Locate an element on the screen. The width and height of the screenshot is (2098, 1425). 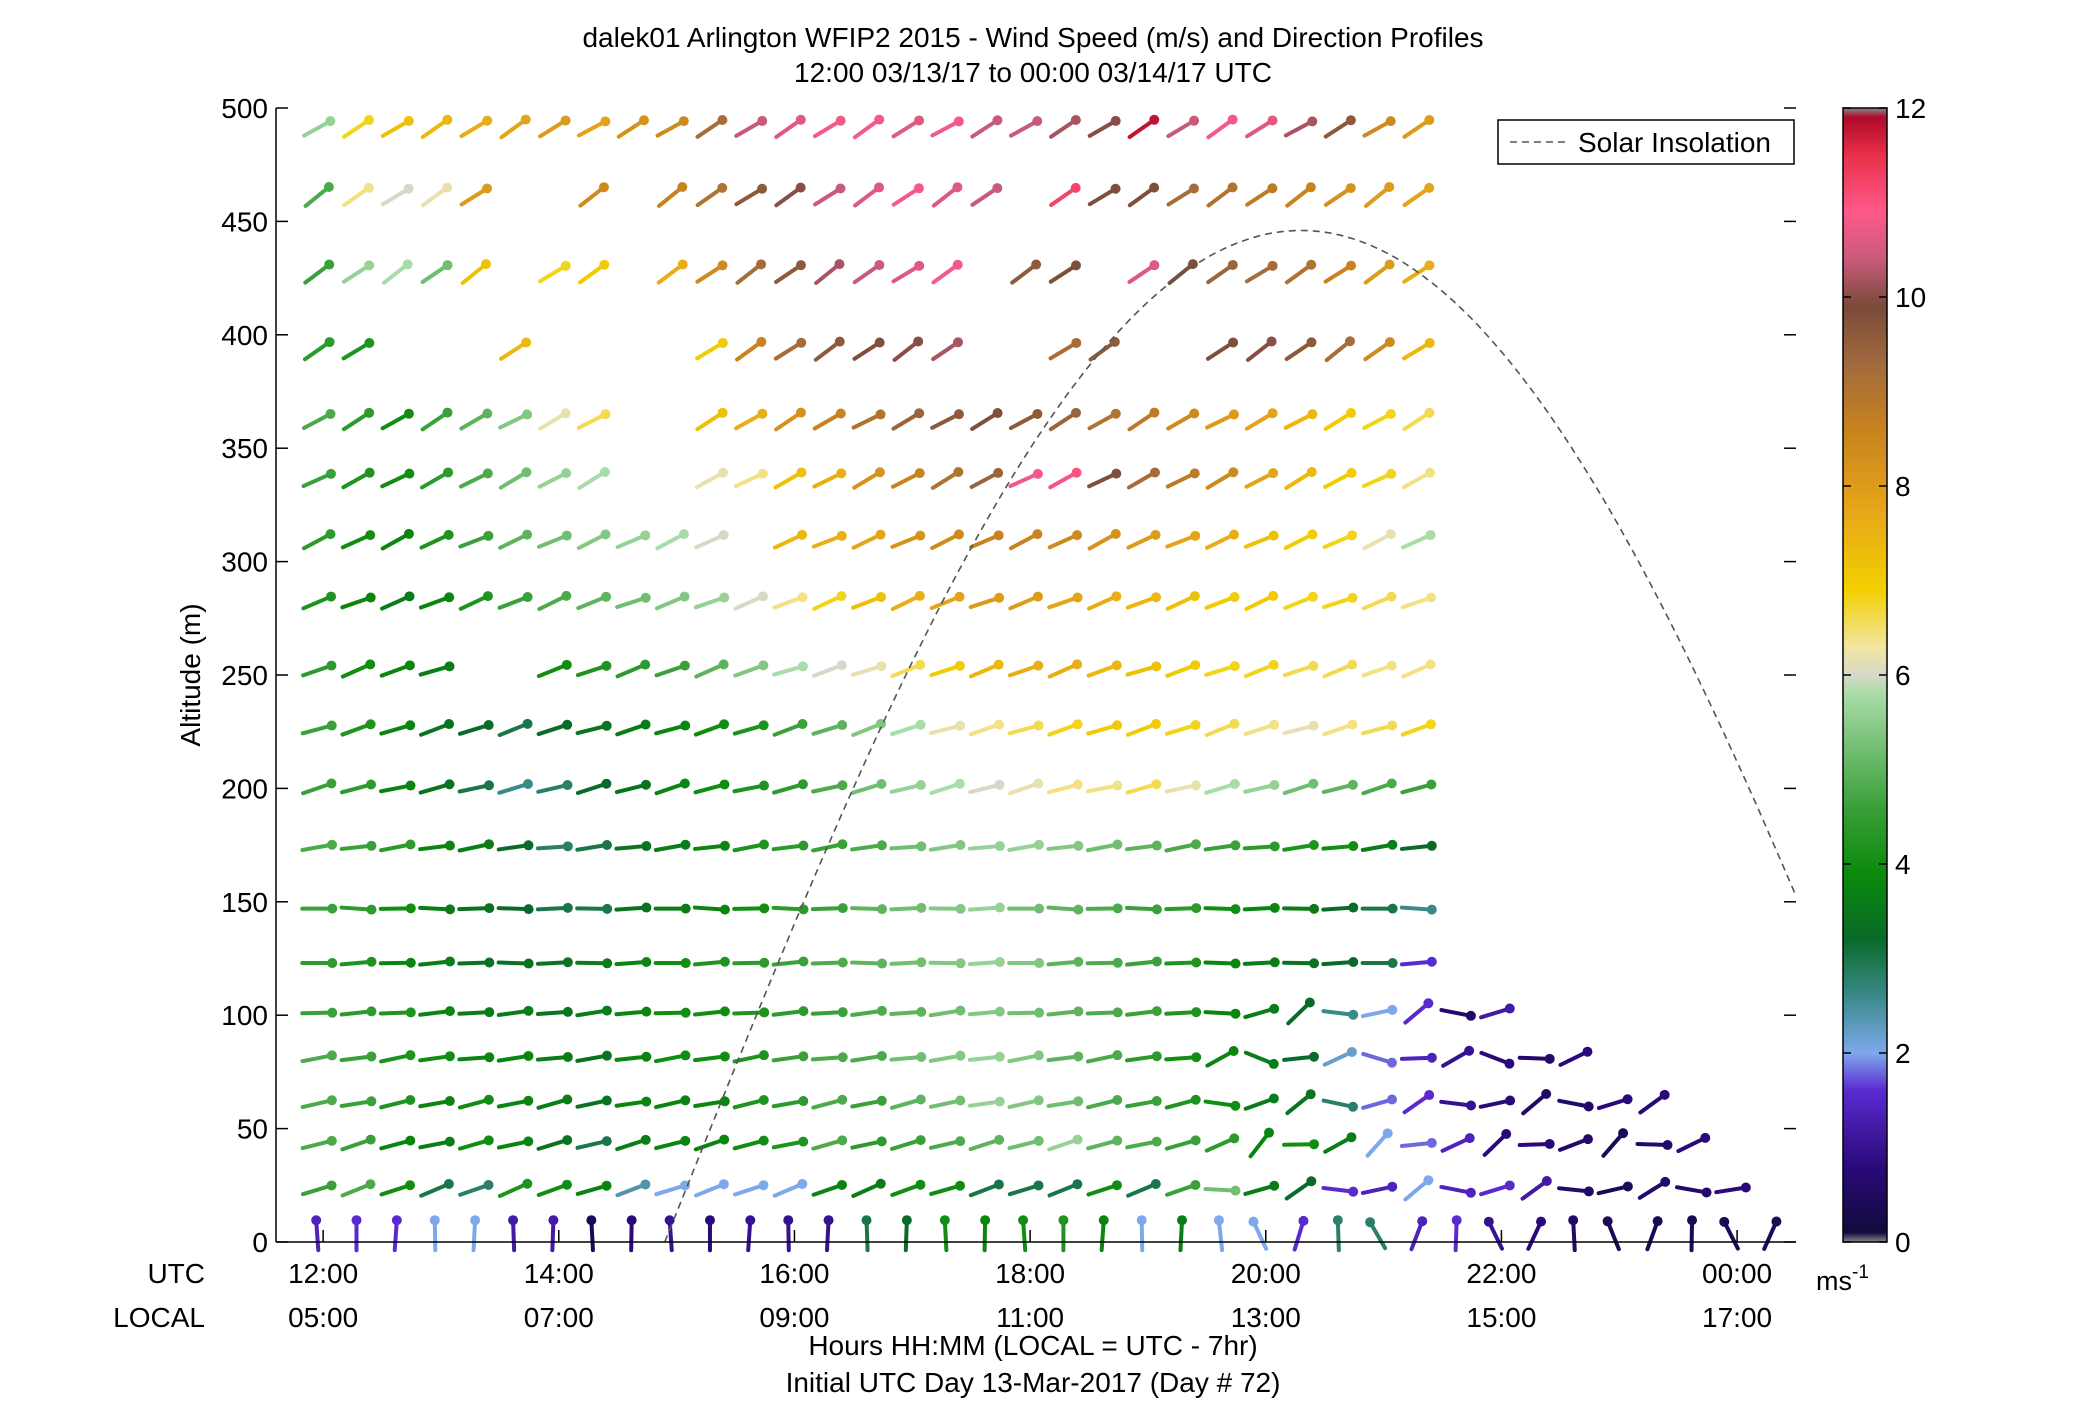
y-tick-label: 400 is located at coordinates (244, 335).